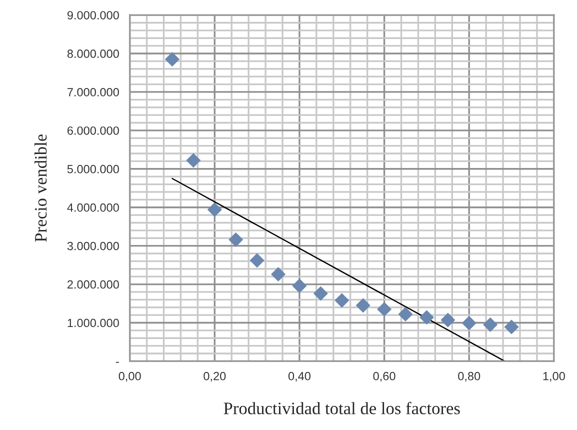 The image size is (577, 430). What do you see at coordinates (93, 246) in the screenshot?
I see `y-tick-label: 3.000.000` at bounding box center [93, 246].